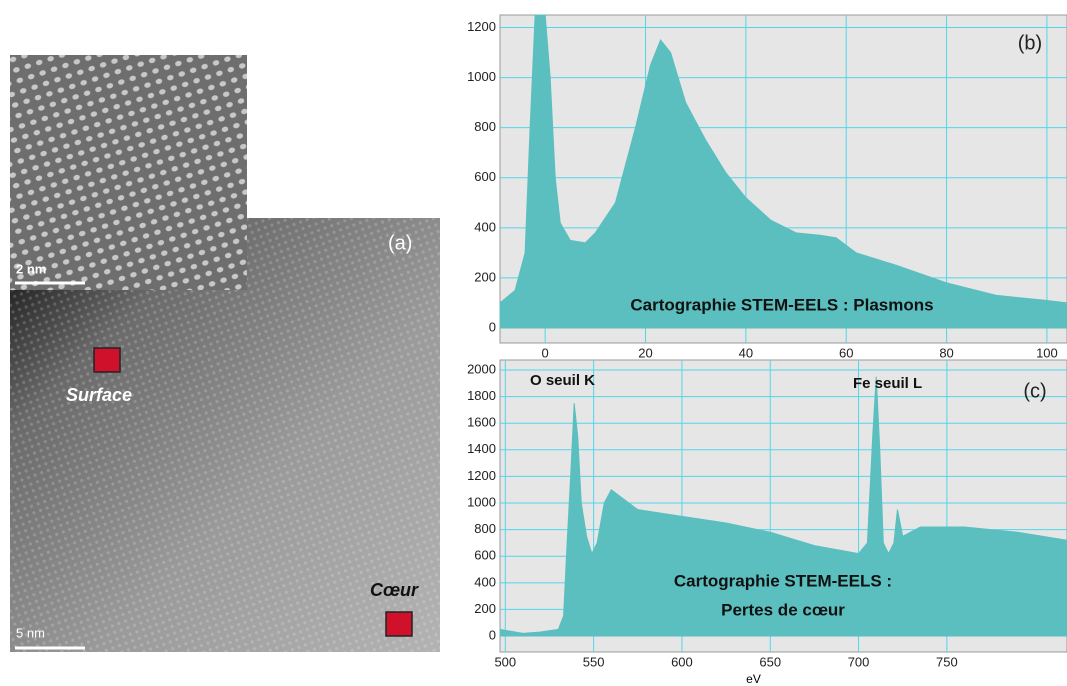  Describe the element at coordinates (946, 352) in the screenshot. I see `x-tick-label: 80` at that location.